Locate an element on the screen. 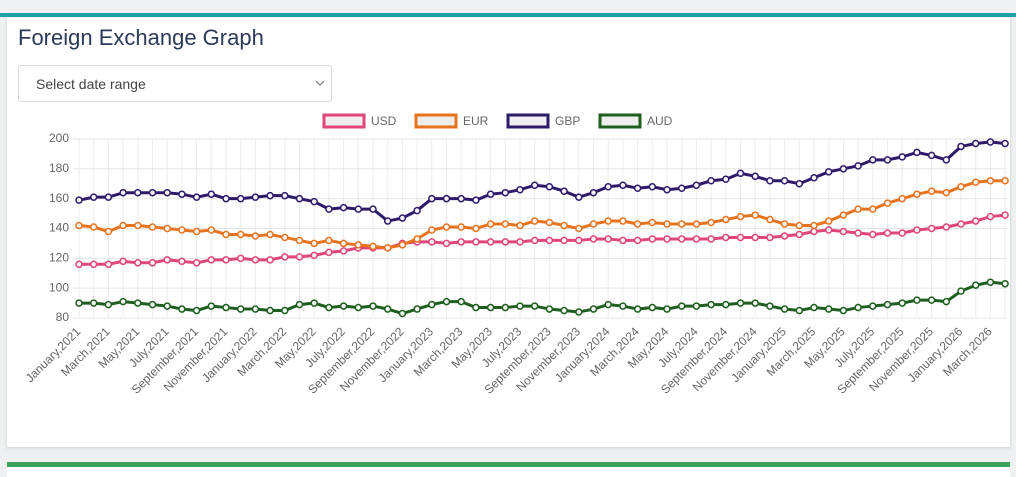 This screenshot has width=1016, height=477. y-tick-label: 200 is located at coordinates (59, 138).